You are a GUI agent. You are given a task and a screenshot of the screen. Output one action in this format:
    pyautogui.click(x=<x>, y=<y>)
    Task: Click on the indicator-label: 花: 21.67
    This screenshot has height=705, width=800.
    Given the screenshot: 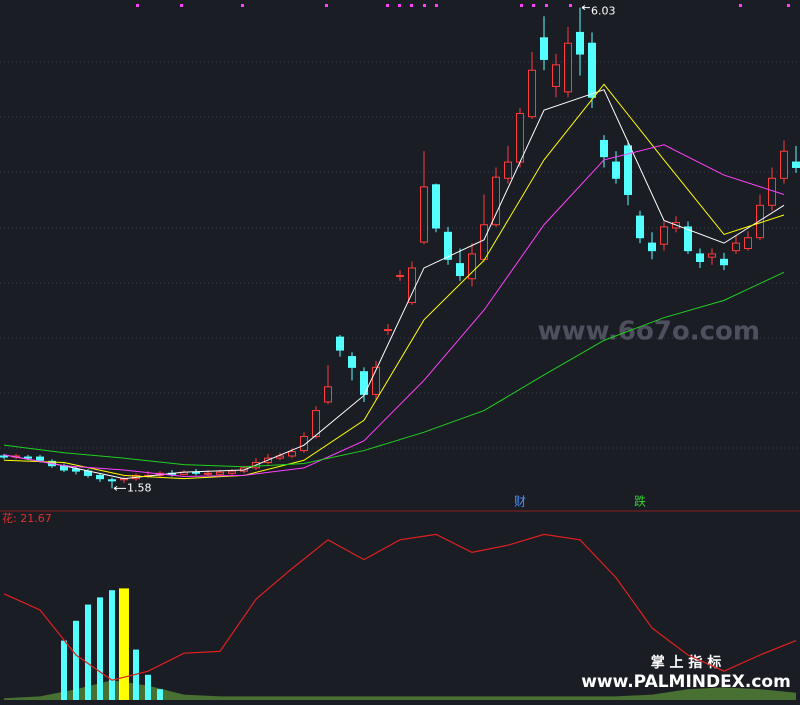 What is the action you would take?
    pyautogui.click(x=27, y=518)
    